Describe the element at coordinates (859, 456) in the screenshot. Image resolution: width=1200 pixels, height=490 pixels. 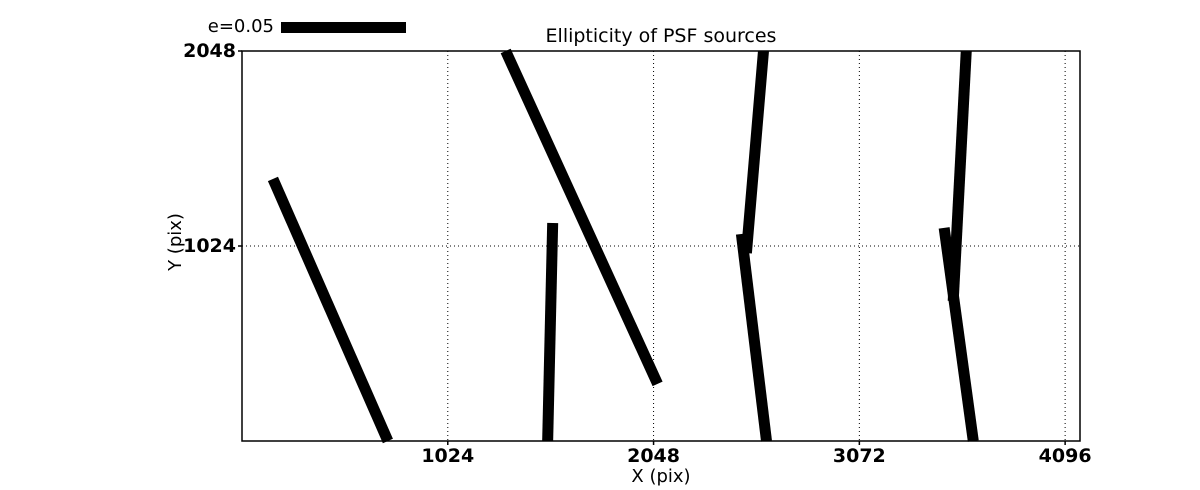
I see `x-tick-label: 3072` at that location.